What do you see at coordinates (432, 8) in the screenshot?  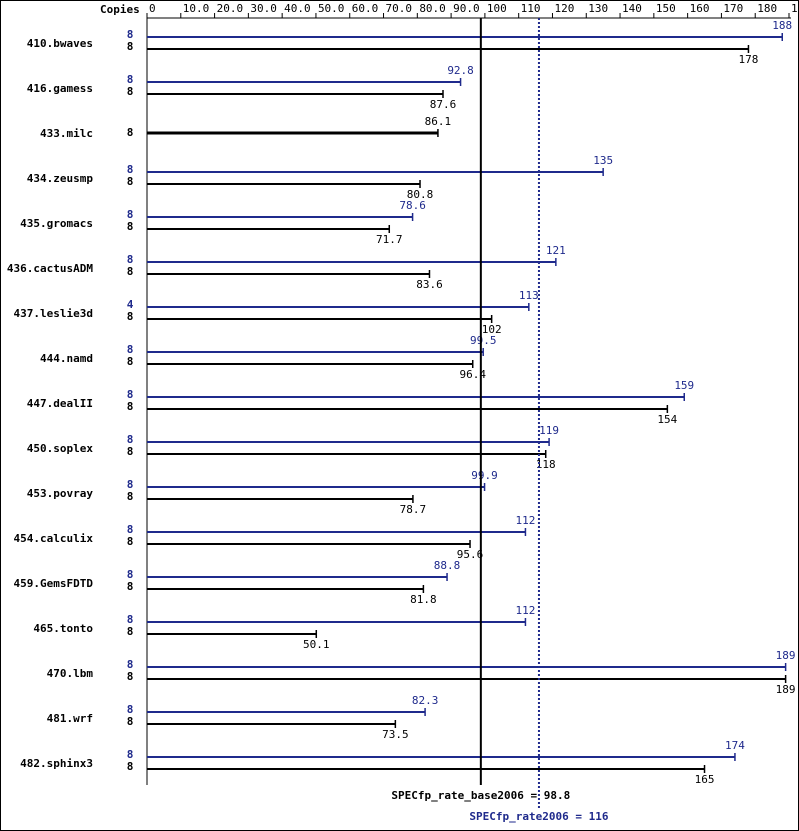 I see `x-tick-label: 80.0` at bounding box center [432, 8].